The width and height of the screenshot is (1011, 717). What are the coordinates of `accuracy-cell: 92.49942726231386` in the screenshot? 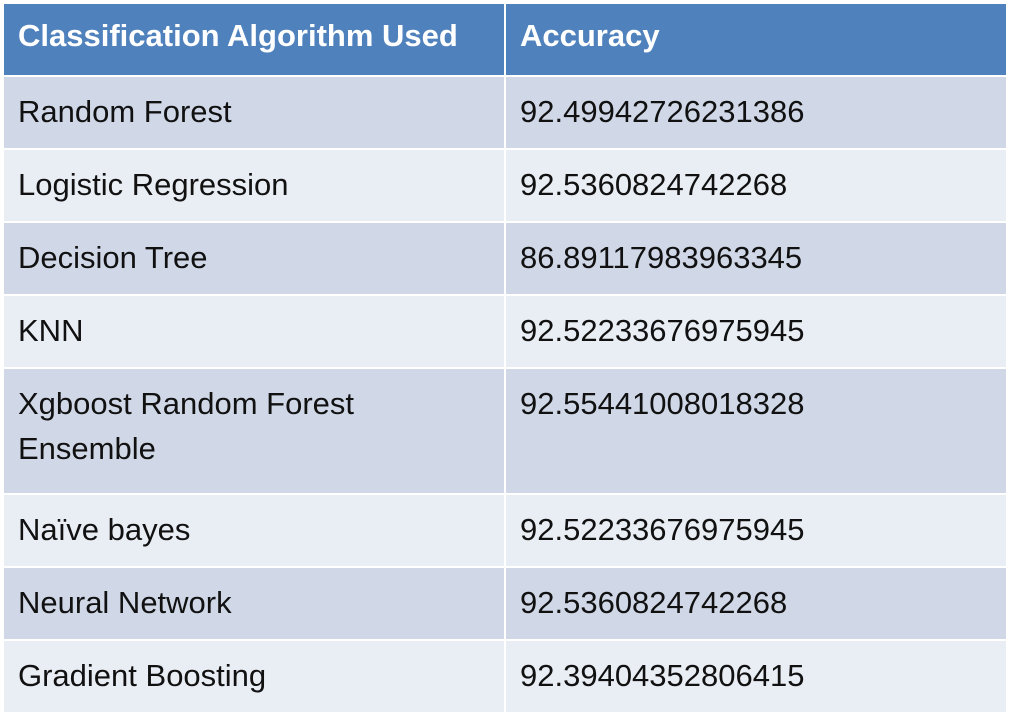 It's located at (756, 112).